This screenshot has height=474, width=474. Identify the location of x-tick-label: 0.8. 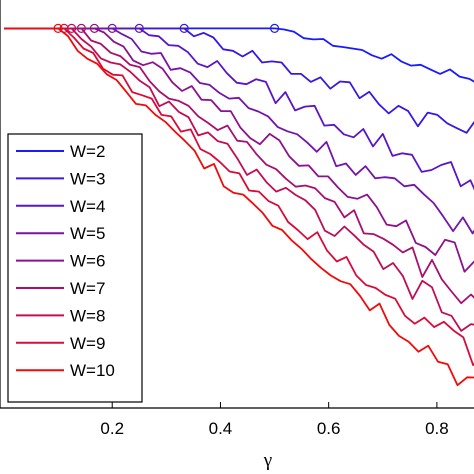
(437, 428).